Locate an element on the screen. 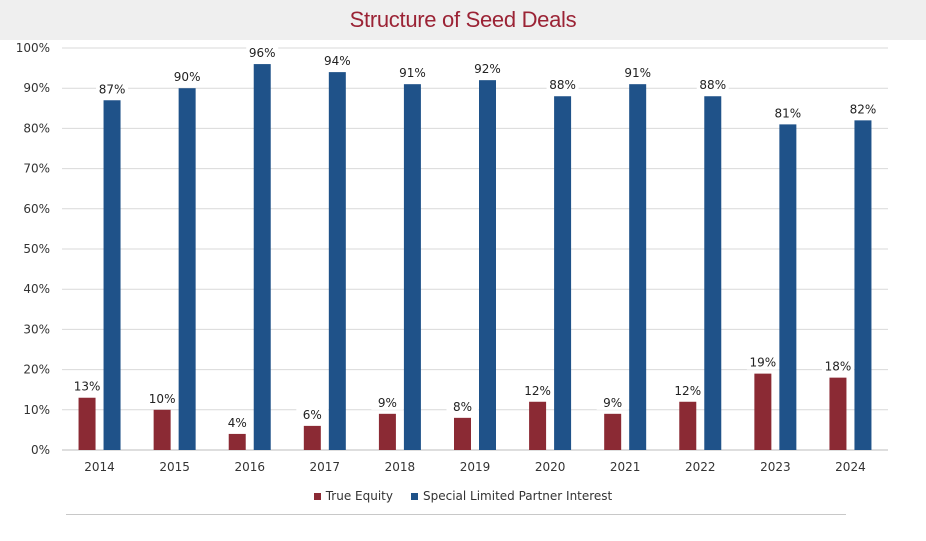 Image resolution: width=926 pixels, height=541 pixels. data-label: 8% is located at coordinates (462, 407).